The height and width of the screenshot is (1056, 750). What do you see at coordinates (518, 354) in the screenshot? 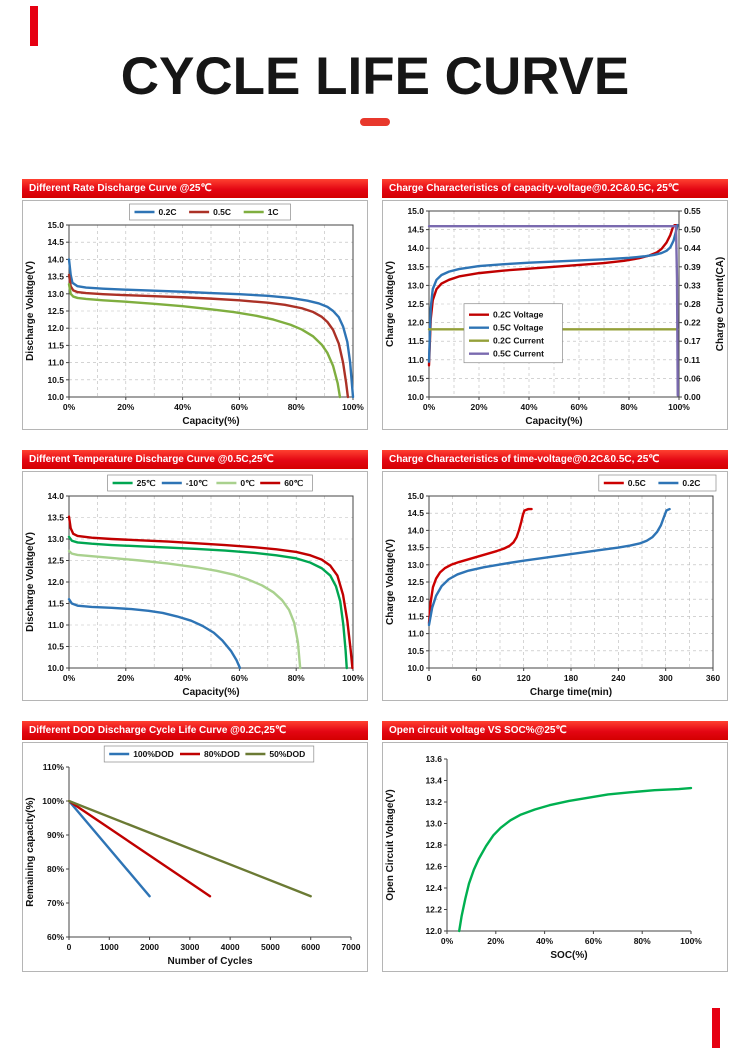
I see `svg-text: 0.5C Current` at bounding box center [518, 354].